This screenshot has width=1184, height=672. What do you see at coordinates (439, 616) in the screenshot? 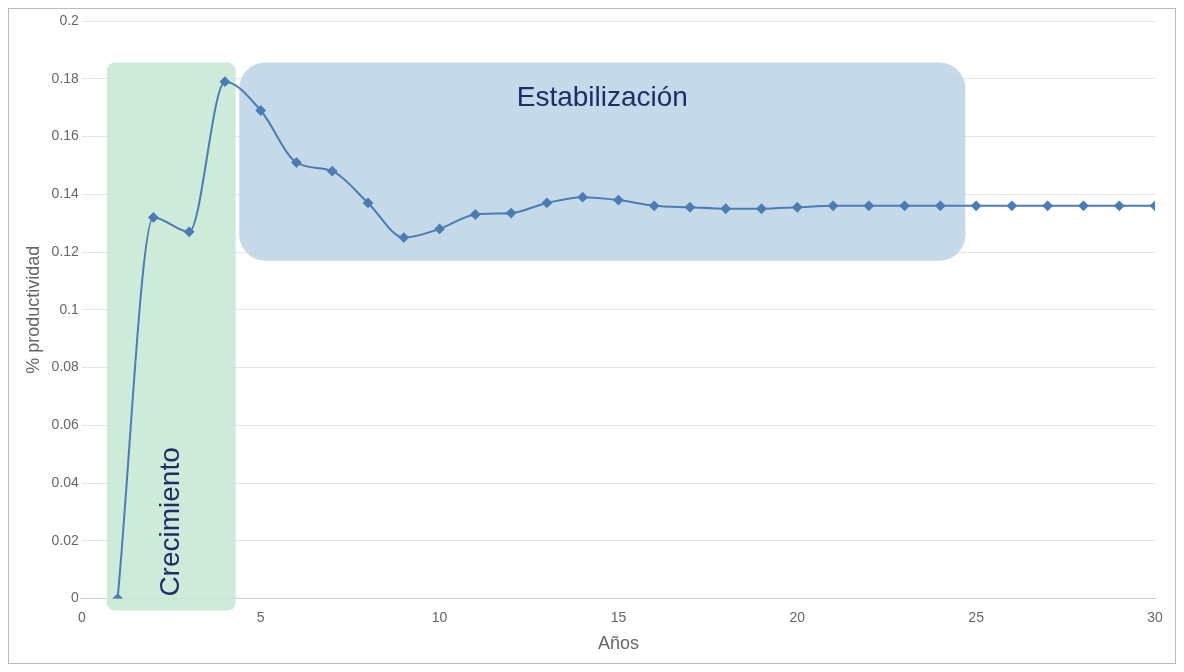
I see `x-tick-label: 10` at bounding box center [439, 616].